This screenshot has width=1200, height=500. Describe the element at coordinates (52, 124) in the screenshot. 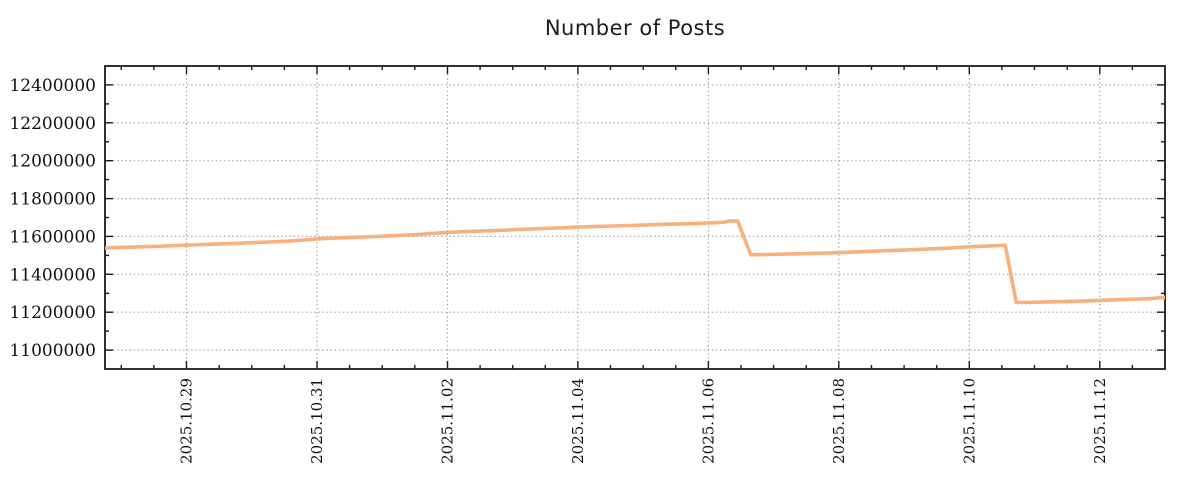

I see `y-tick-label: 12200000` at that location.